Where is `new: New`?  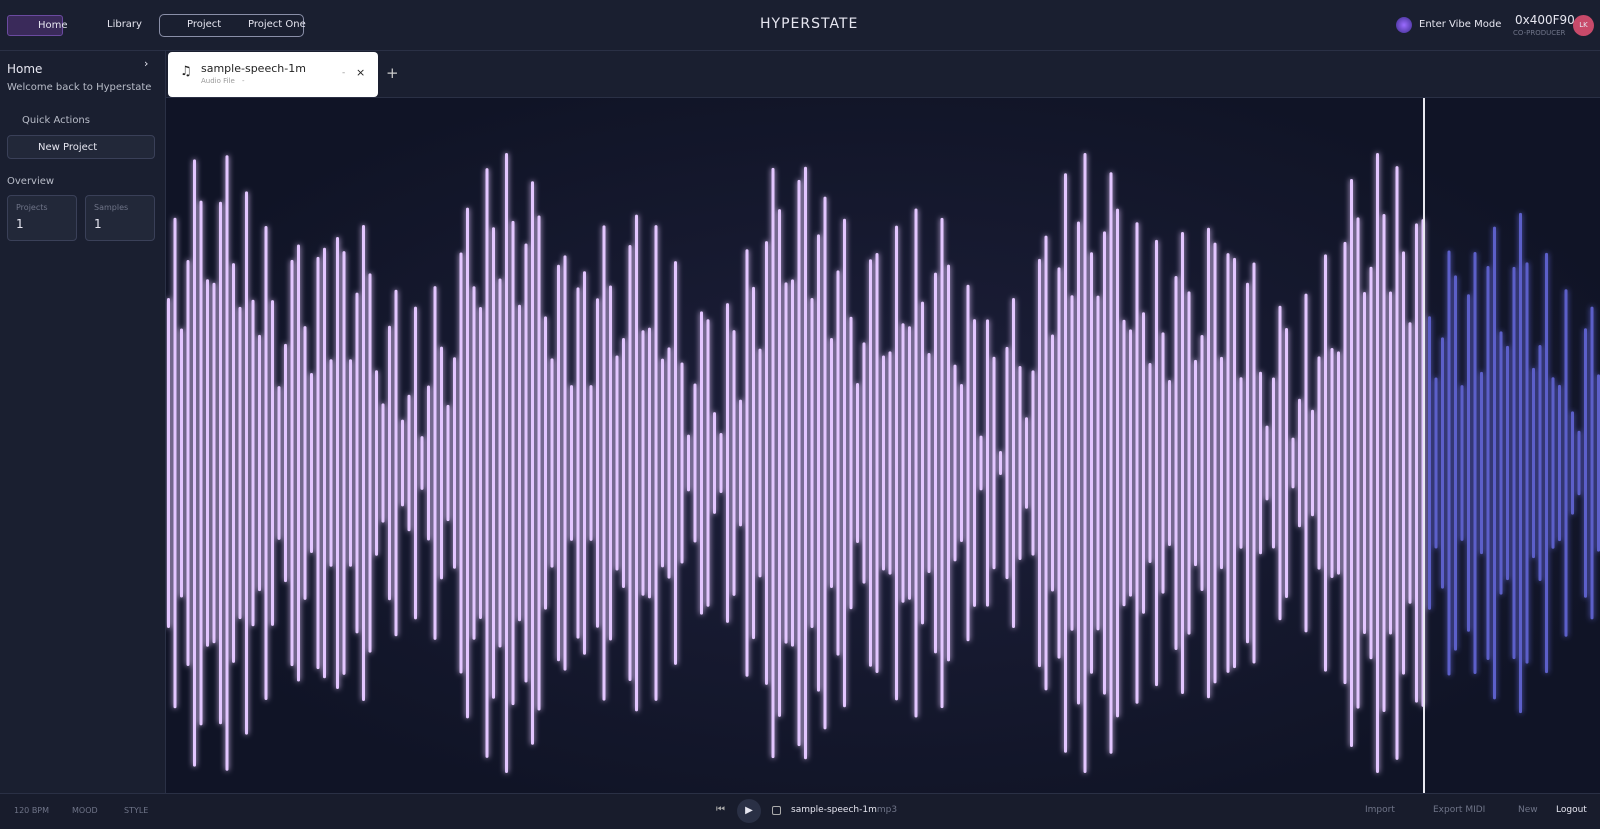 new: New is located at coordinates (1528, 810).